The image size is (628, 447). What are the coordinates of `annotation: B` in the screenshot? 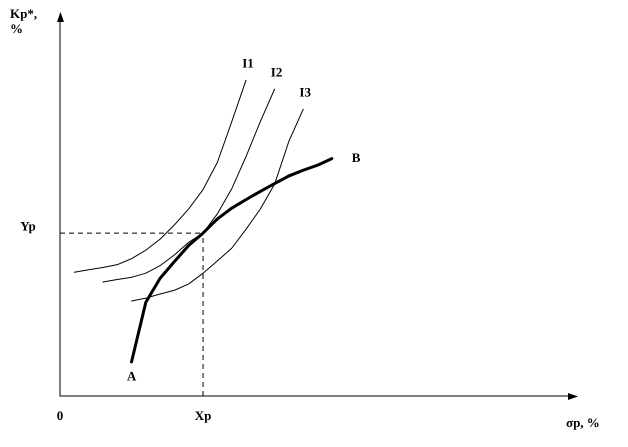 It's located at (356, 157).